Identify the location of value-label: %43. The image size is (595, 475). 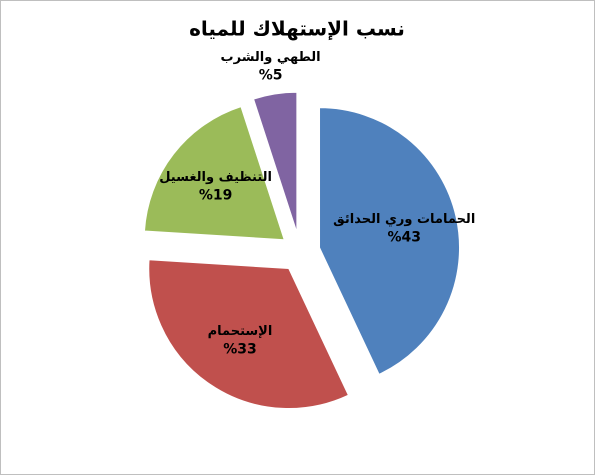
(404, 238).